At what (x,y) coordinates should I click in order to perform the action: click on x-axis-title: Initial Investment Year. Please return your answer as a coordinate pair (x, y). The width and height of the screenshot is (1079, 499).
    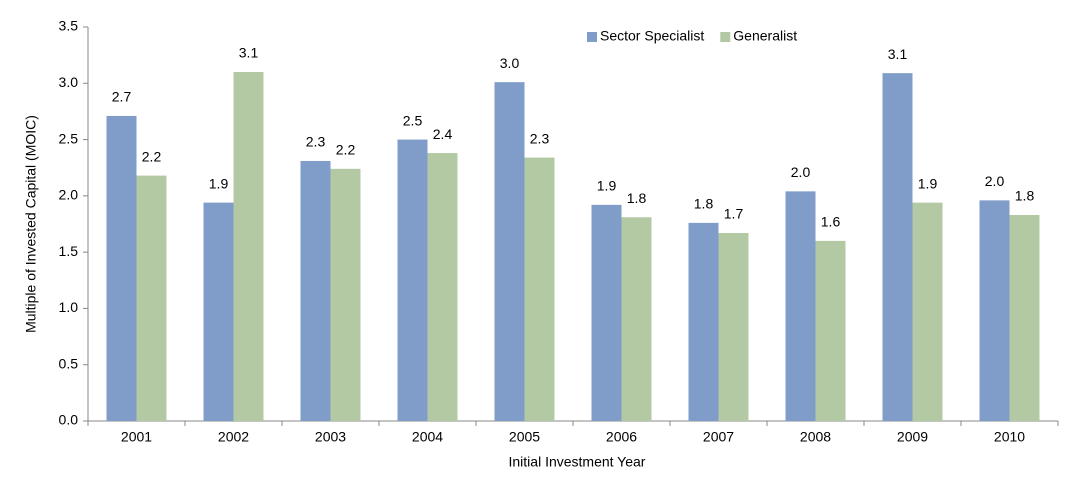
    Looking at the image, I should click on (577, 462).